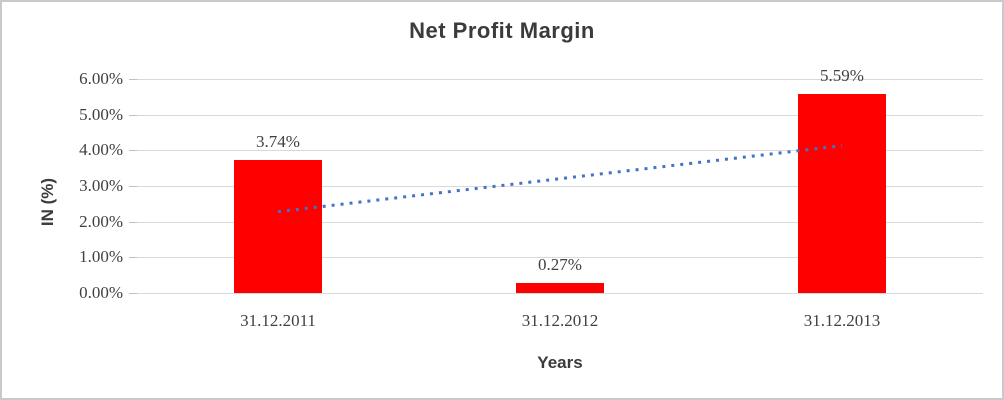 This screenshot has width=1004, height=400. What do you see at coordinates (101, 292) in the screenshot?
I see `y-tick-label: 0.00%` at bounding box center [101, 292].